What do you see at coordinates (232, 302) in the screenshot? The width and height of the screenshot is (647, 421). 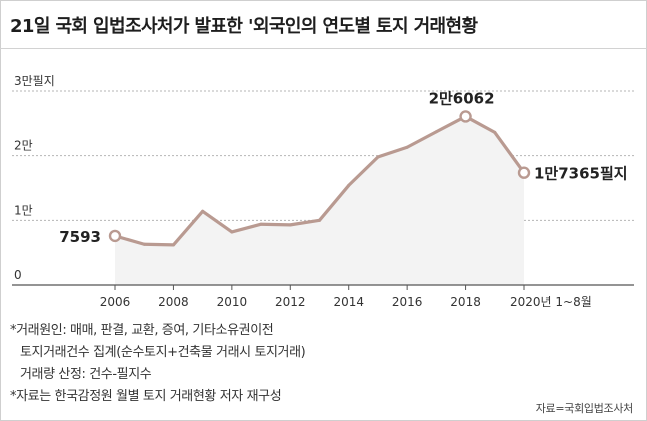 I see `x-tick-label-2010: 2010` at bounding box center [232, 302].